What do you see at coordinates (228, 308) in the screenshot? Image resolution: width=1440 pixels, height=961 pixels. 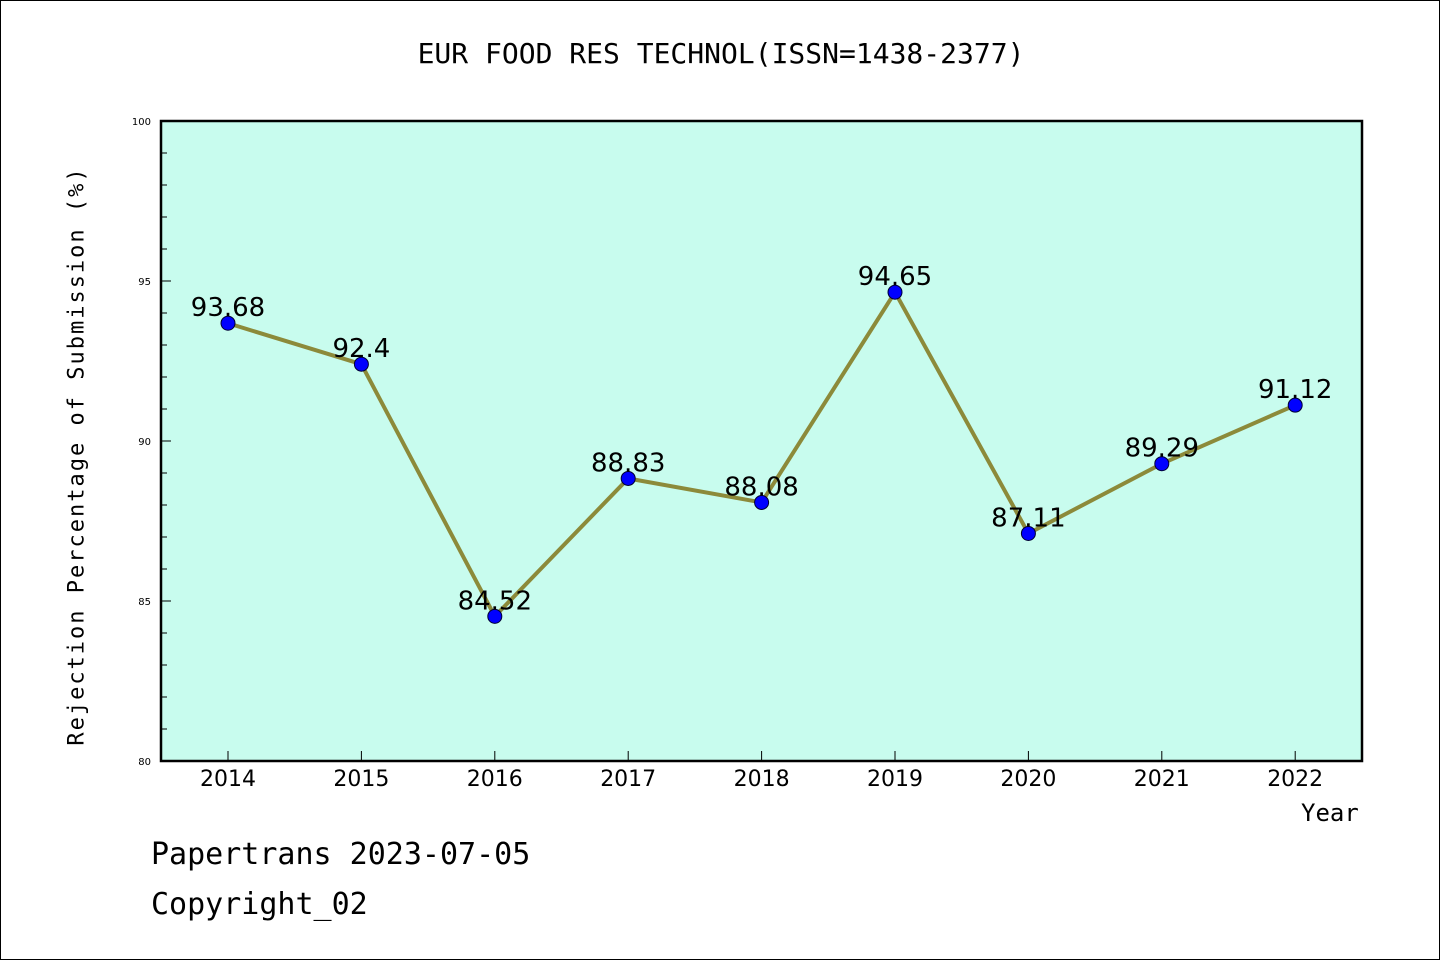 I see `data-label: 93.68` at bounding box center [228, 308].